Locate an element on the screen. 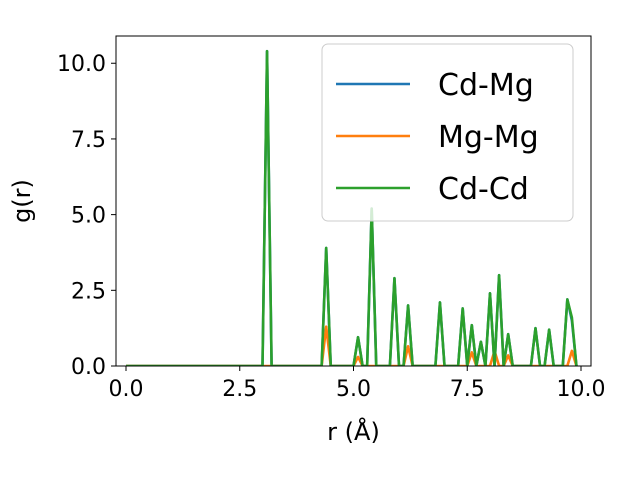 This screenshot has width=640, height=480. x-tick-label: 0.0 is located at coordinates (126, 389).